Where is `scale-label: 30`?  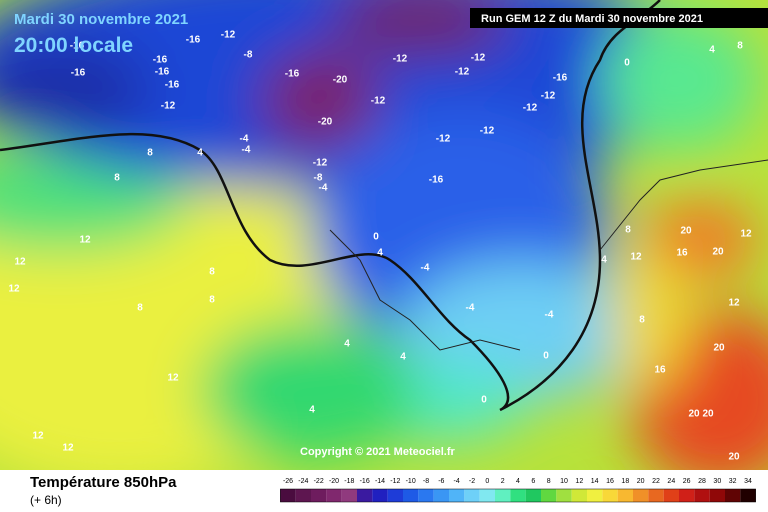
scale-label: 30 is located at coordinates (717, 481).